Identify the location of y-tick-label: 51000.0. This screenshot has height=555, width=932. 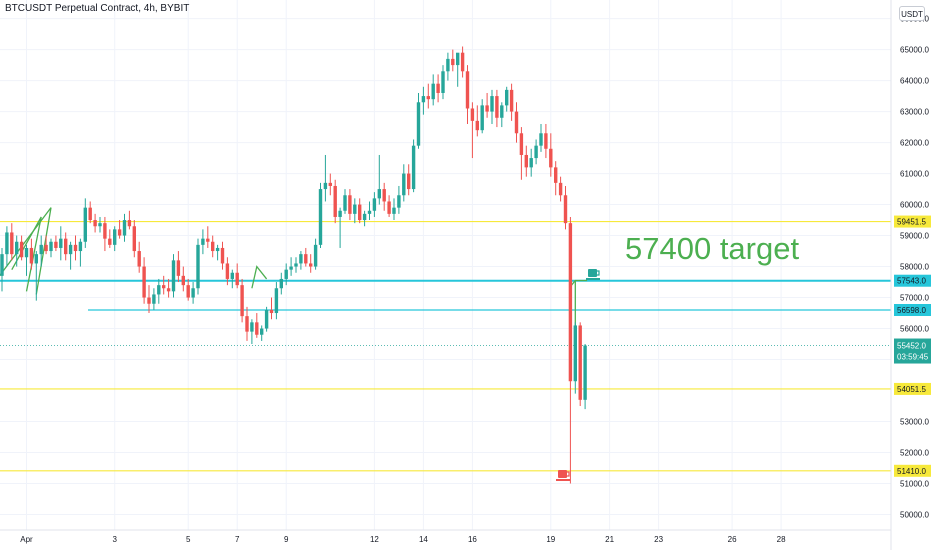
(914, 484).